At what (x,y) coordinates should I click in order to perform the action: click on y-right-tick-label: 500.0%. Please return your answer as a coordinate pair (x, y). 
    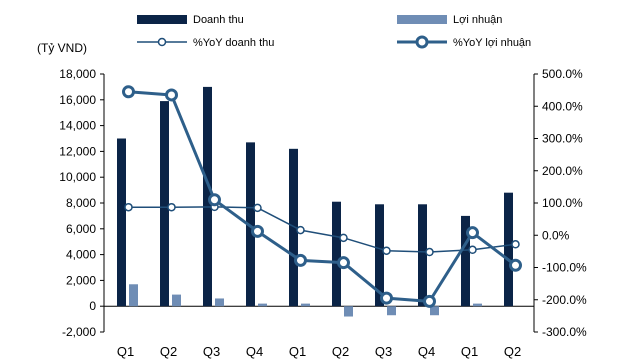
    Looking at the image, I should click on (562, 74).